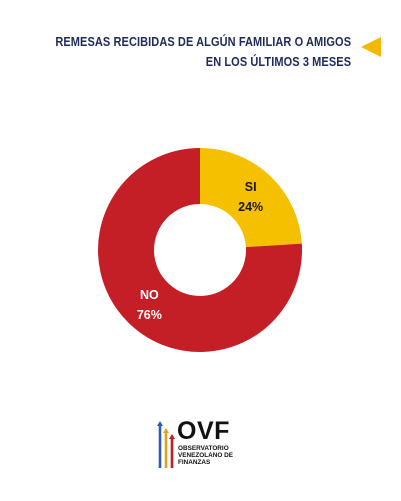 Image resolution: width=401 pixels, height=501 pixels. Describe the element at coordinates (149, 315) in the screenshot. I see `slice-value-label-no: 76%` at that location.